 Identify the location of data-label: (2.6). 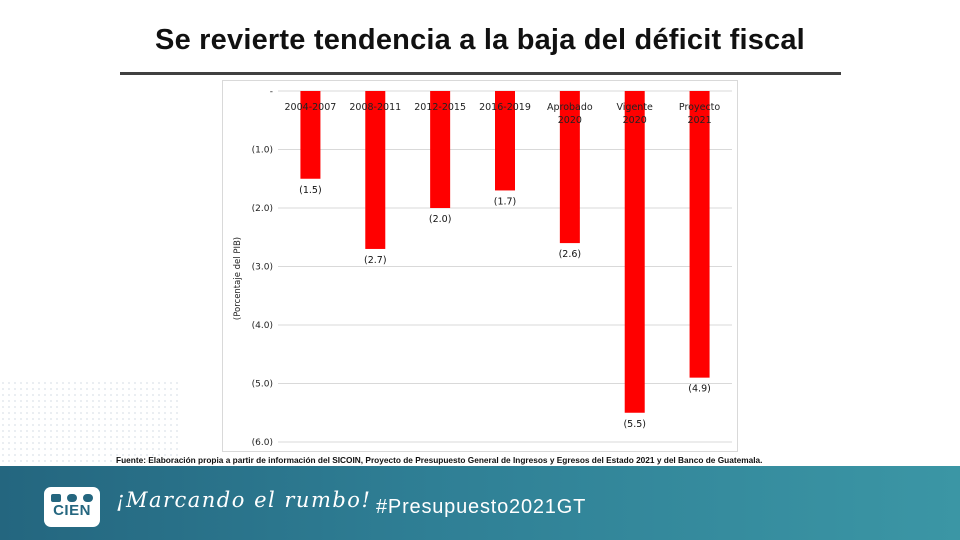
(570, 254).